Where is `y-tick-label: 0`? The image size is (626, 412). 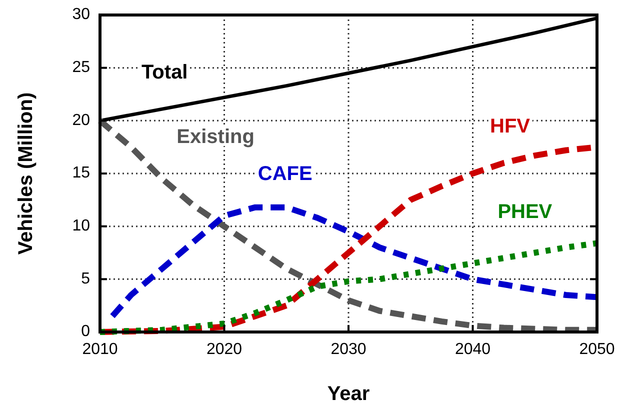 y-tick-label: 0 is located at coordinates (85, 331).